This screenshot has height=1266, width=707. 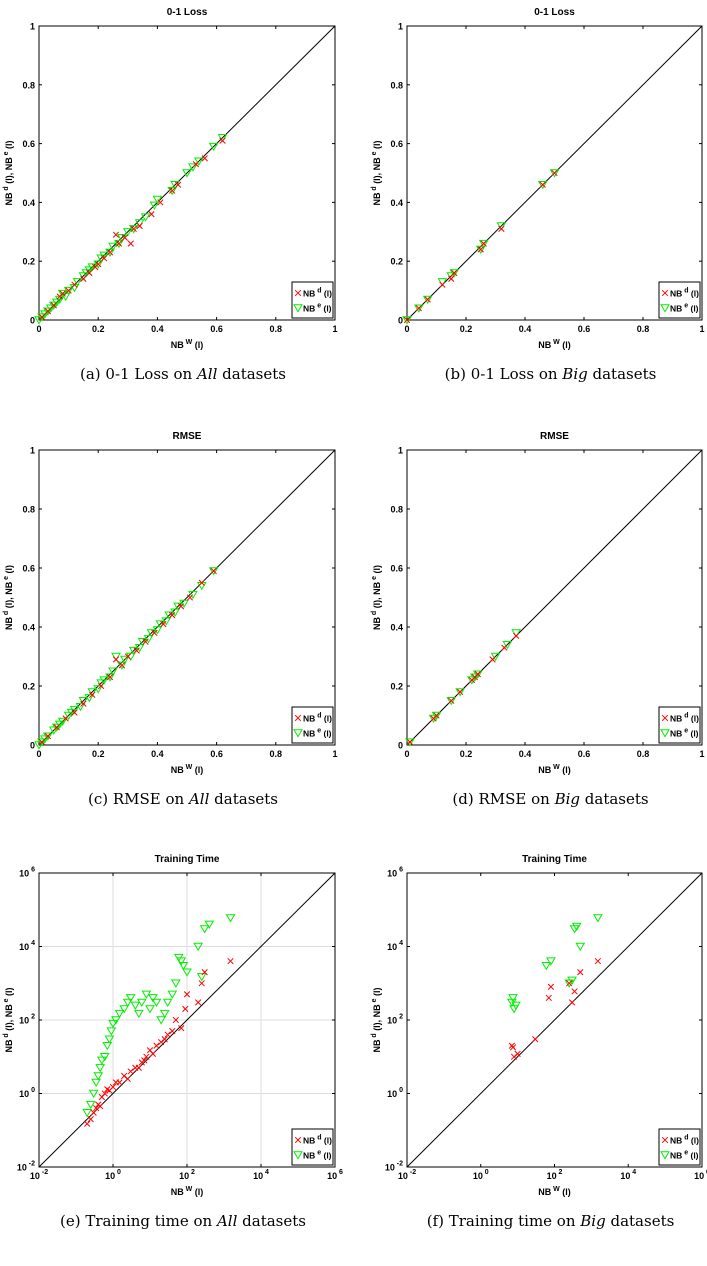 What do you see at coordinates (28, 203) in the screenshot?
I see `y-tick-label: 0.4` at bounding box center [28, 203].